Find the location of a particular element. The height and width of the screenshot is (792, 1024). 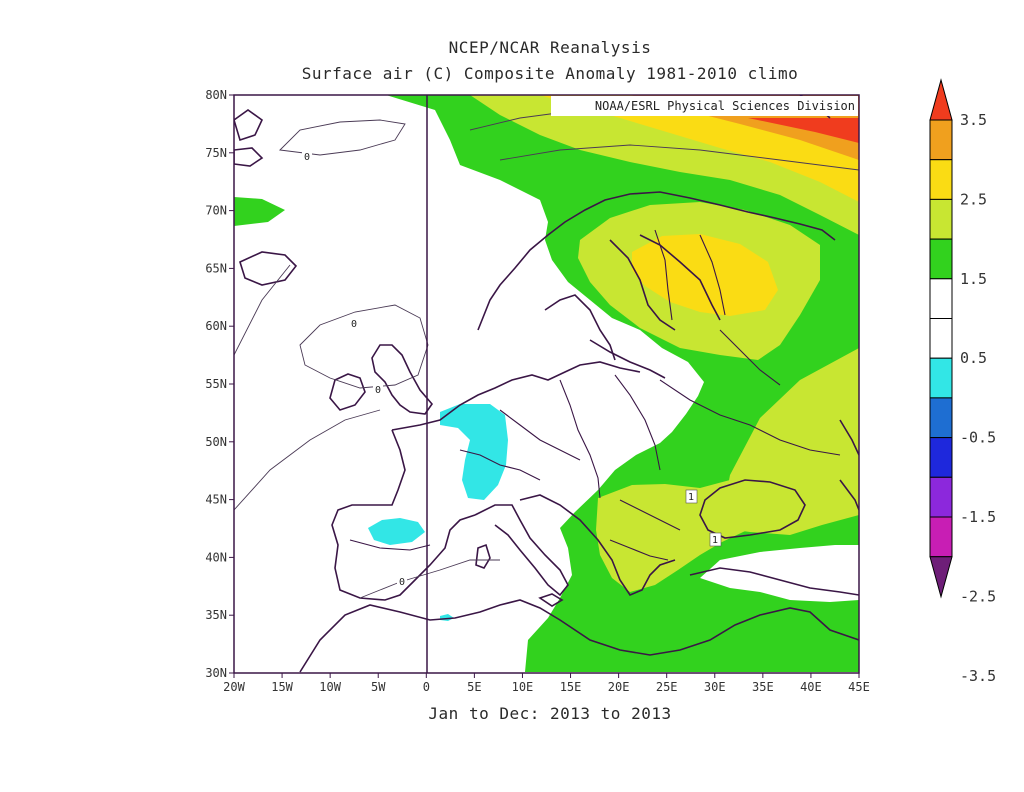

colorbar-label: 2.5 is located at coordinates (973, 199).